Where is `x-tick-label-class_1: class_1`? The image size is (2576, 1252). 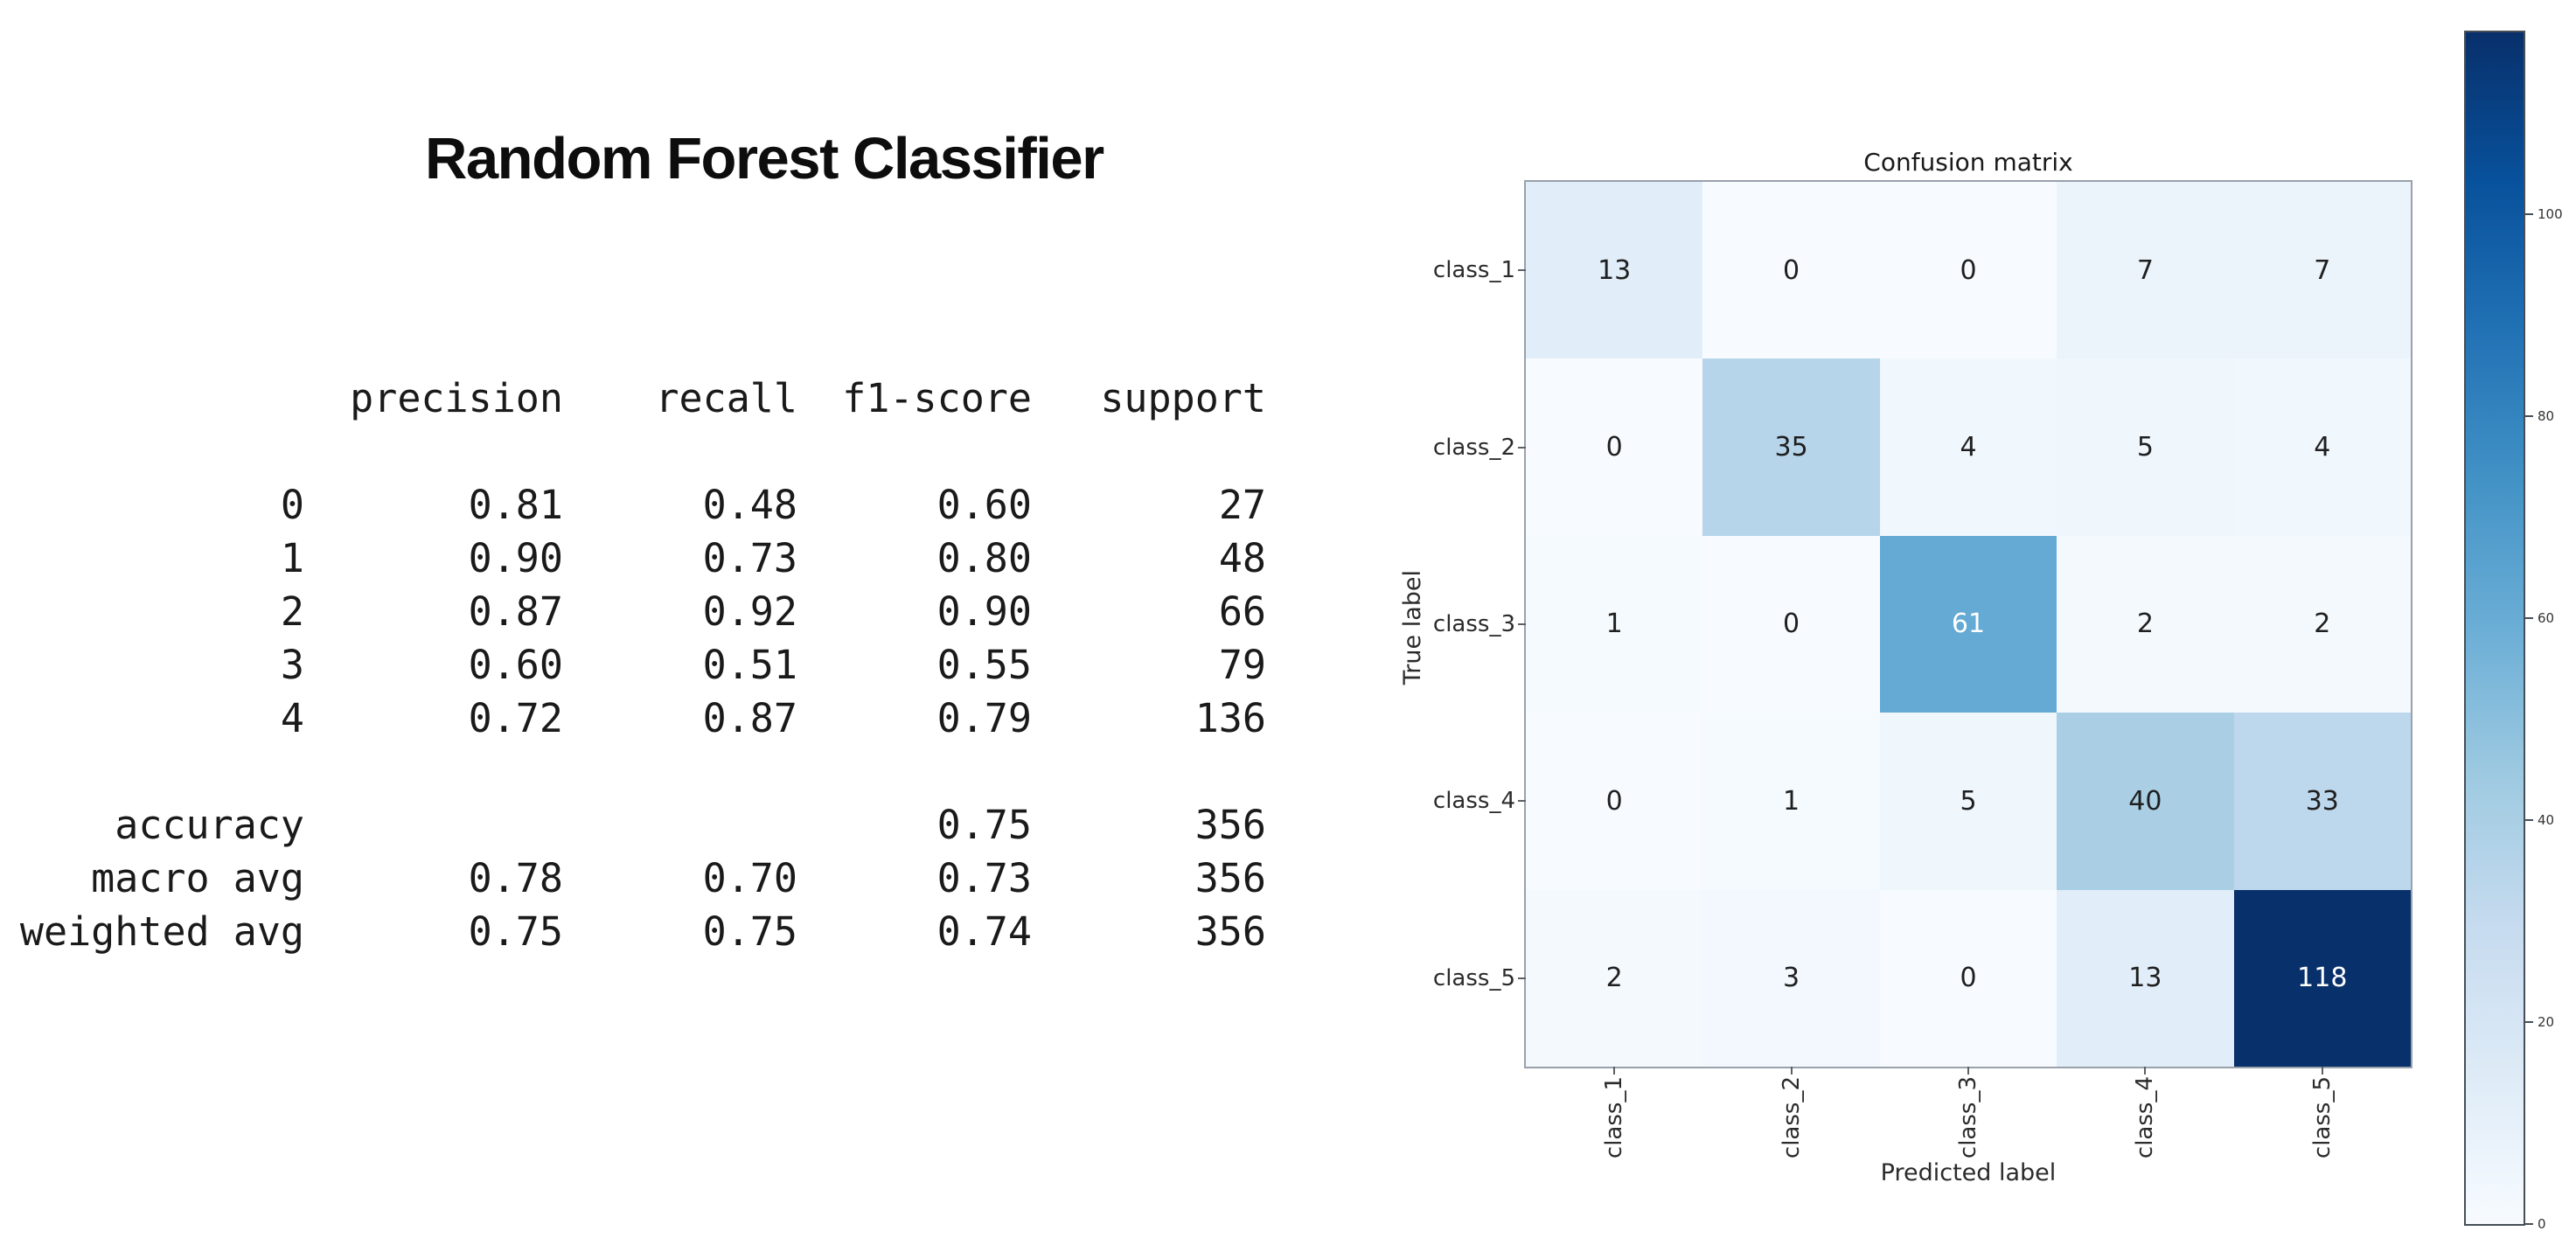
x-tick-label-class_1: class_1 is located at coordinates (1614, 1155).